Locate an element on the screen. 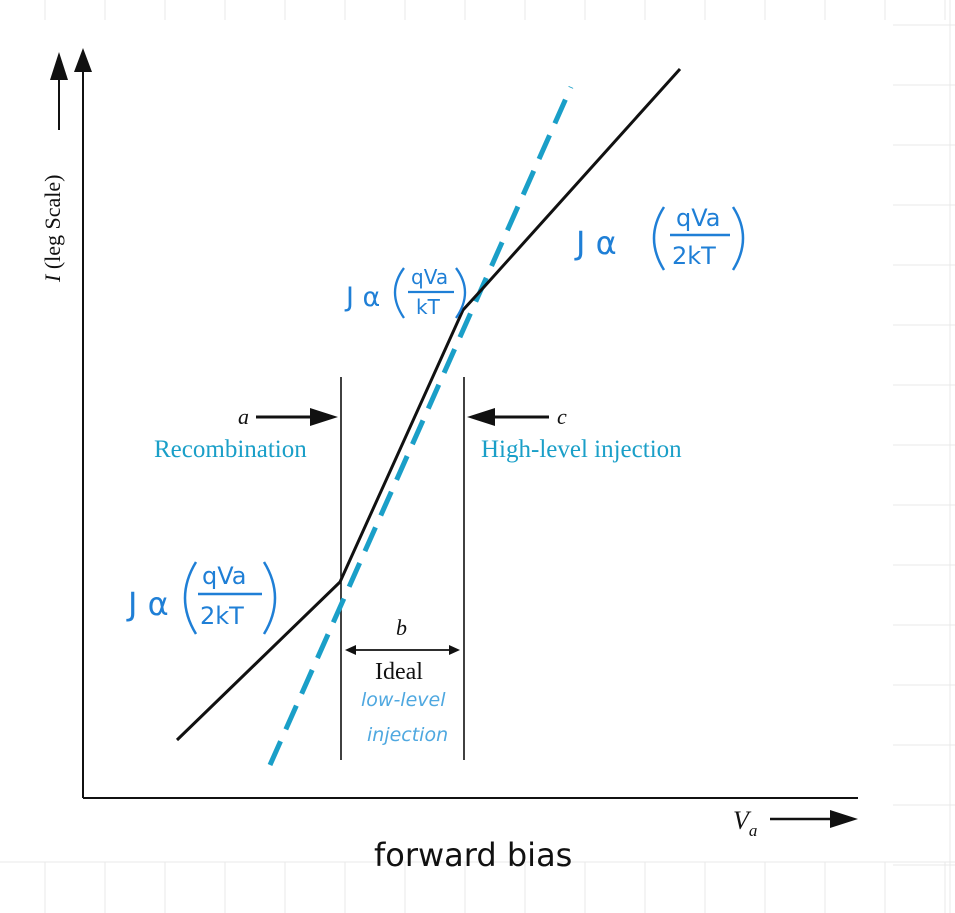 Image resolution: width=955 pixels, height=913 pixels. low-level-injection-line1: low-level is located at coordinates (403, 700).